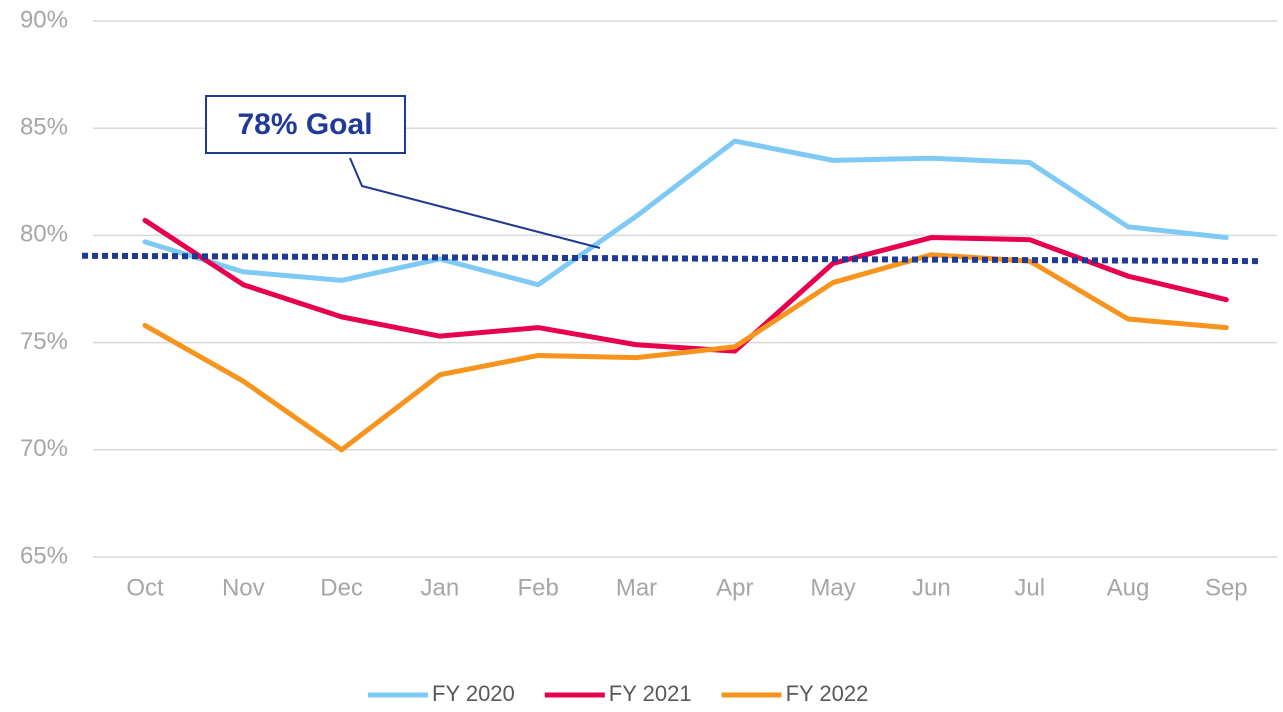  Describe the element at coordinates (341, 587) in the screenshot. I see `x-tick-label: Dec` at that location.